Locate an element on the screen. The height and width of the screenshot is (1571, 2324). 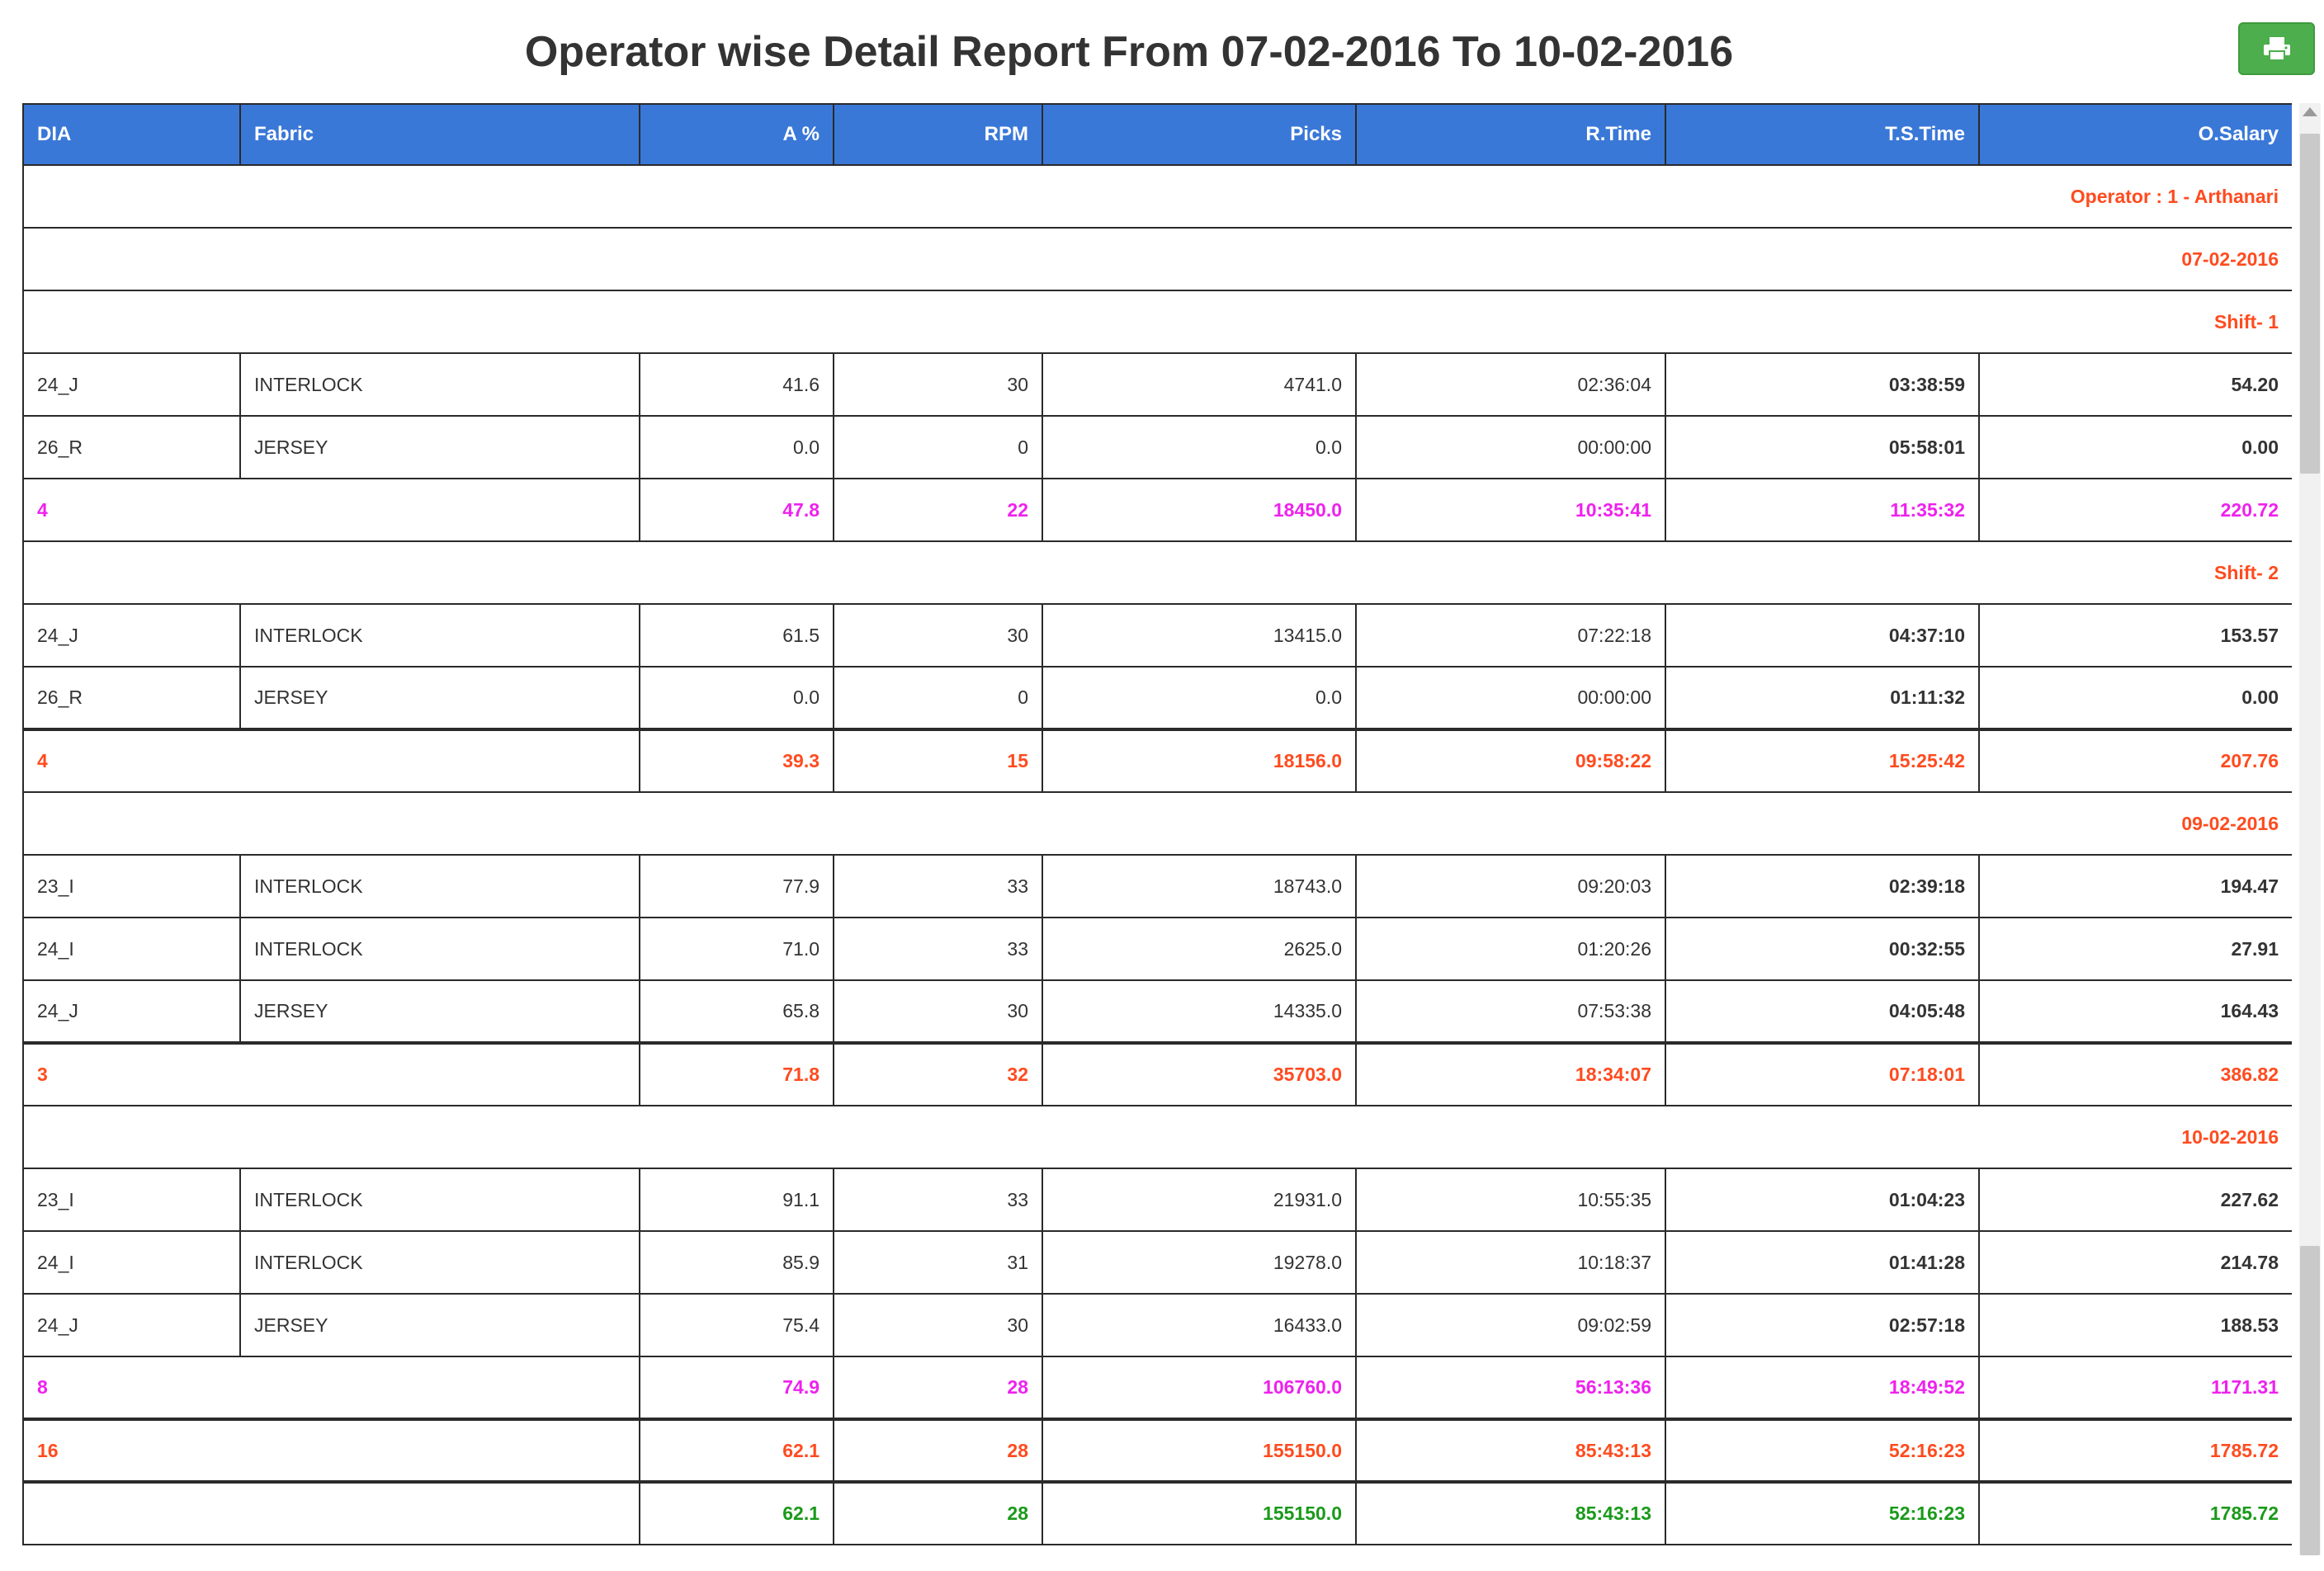
cell-rpm: 0 is located at coordinates (938, 447).